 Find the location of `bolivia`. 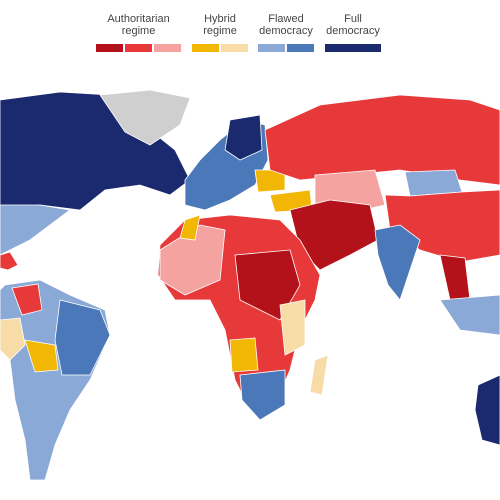

bolivia is located at coordinates (41, 356).